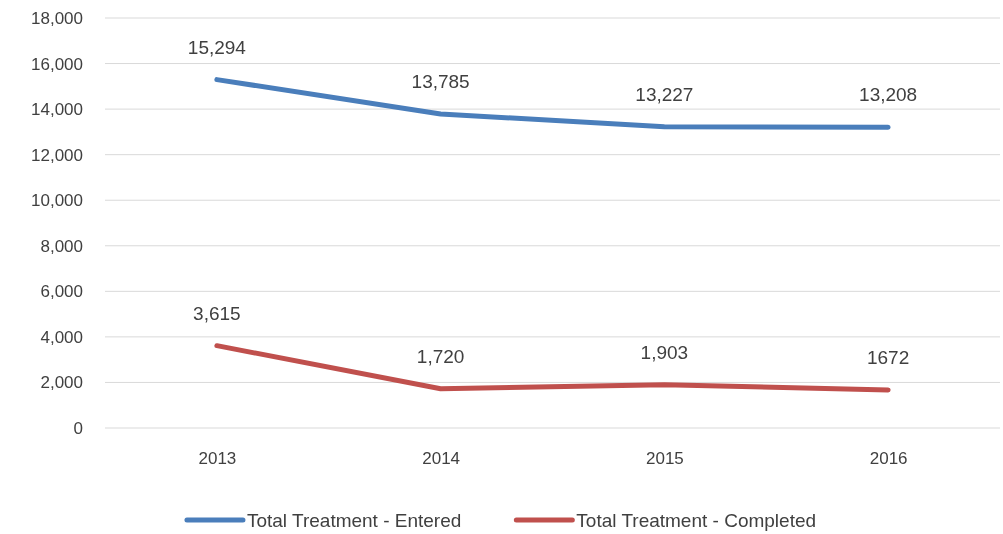 Image resolution: width=1003 pixels, height=534 pixels. What do you see at coordinates (888, 459) in the screenshot?
I see `x-tick-label: 2016` at bounding box center [888, 459].